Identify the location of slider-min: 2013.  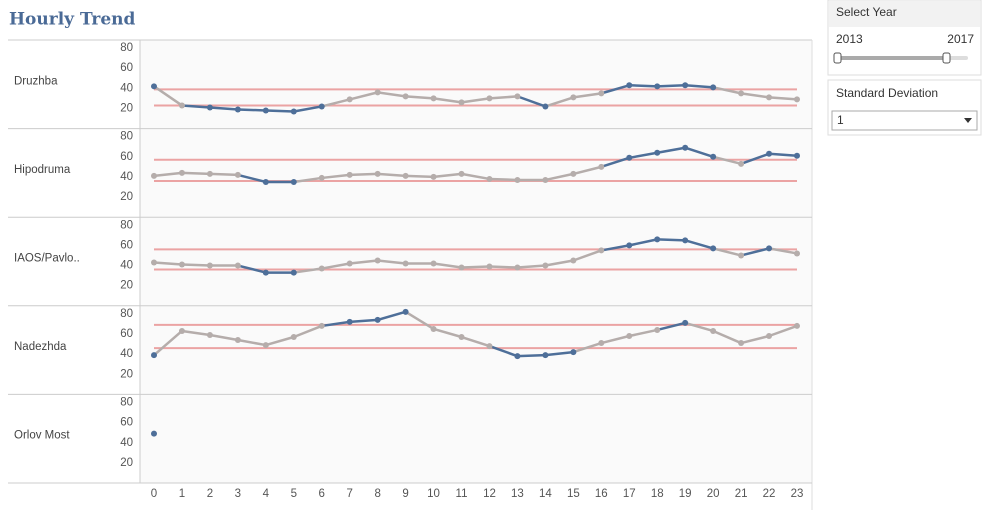
(849, 39).